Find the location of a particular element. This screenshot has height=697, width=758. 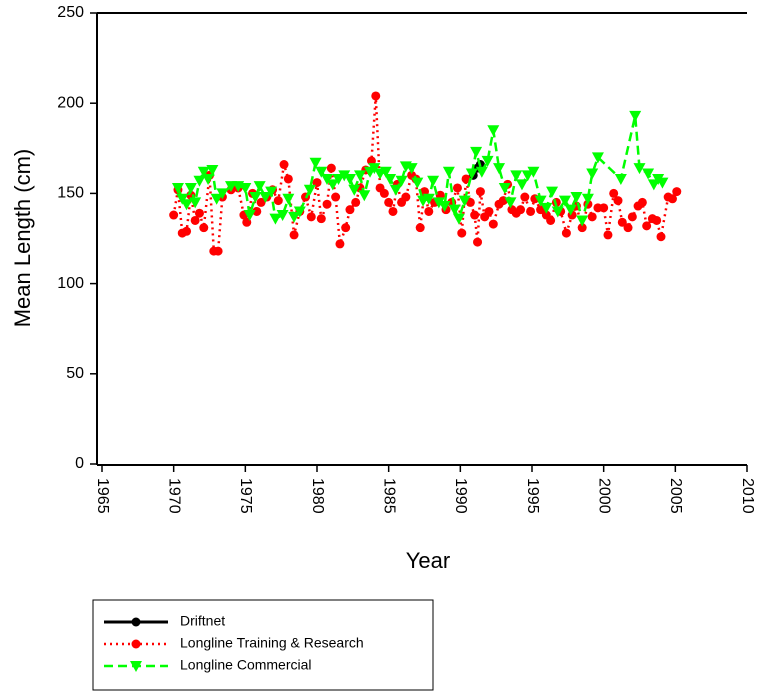

x-axis-label: Year is located at coordinates (428, 560).